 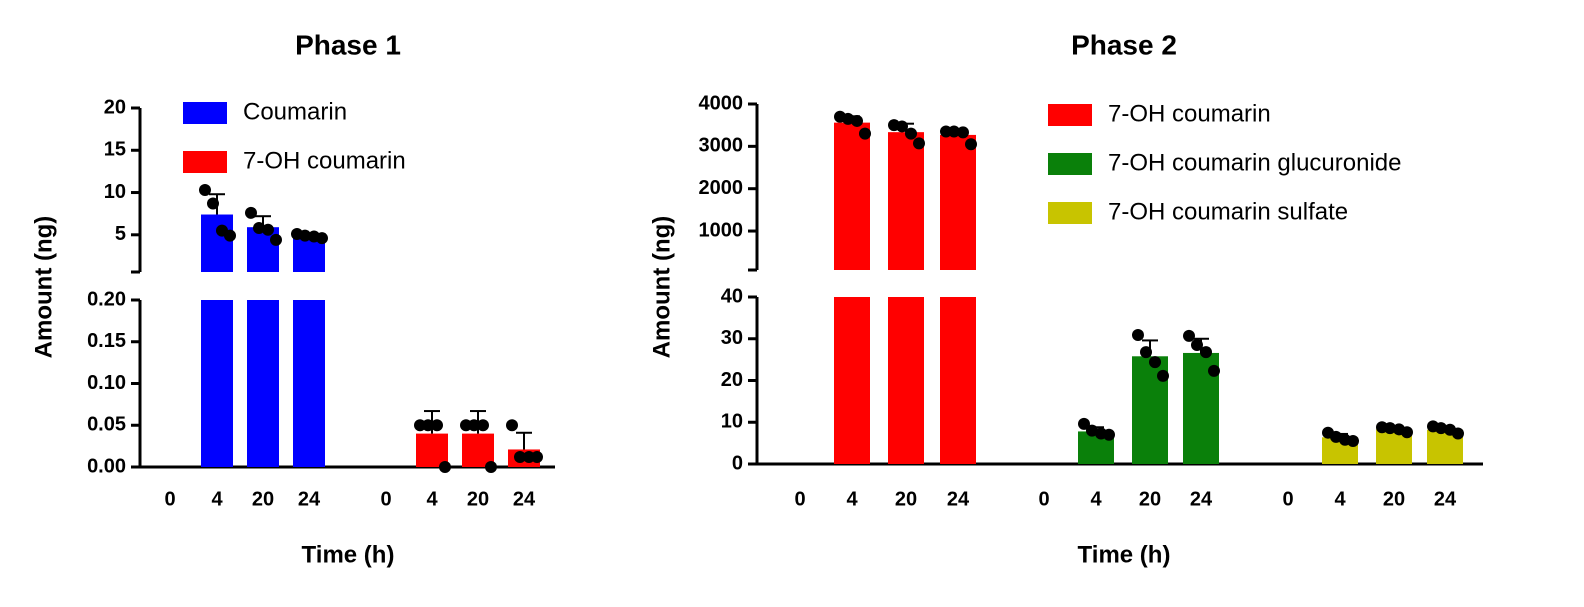 I want to click on y-tick-label: 0.10, so click(x=106, y=383).